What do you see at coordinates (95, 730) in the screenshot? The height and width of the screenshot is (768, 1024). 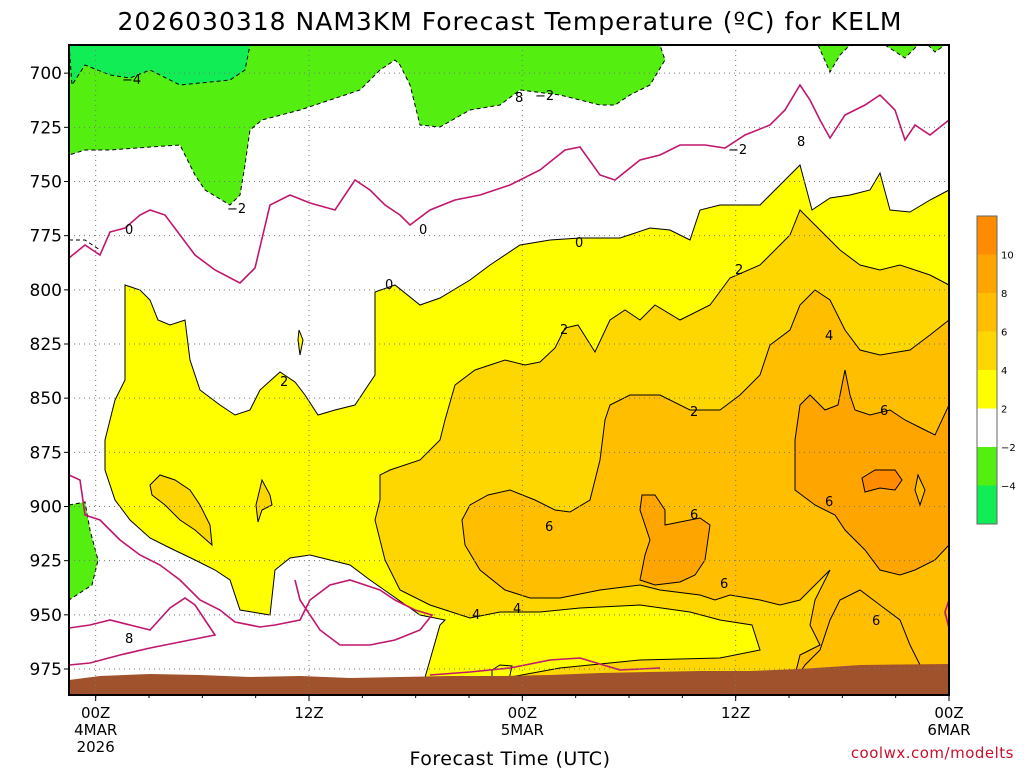 I see `x-tick-label: 4MAR` at bounding box center [95, 730].